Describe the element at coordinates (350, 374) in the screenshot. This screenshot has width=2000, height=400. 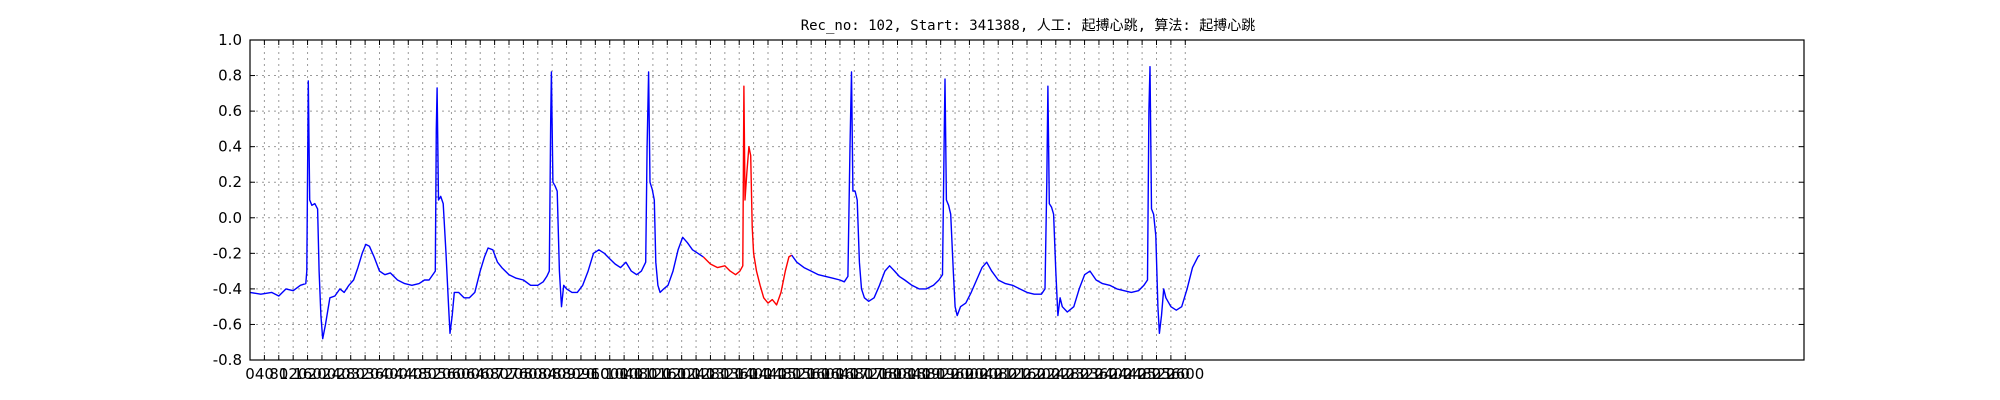
I see `x-tick-label: 280` at that location.